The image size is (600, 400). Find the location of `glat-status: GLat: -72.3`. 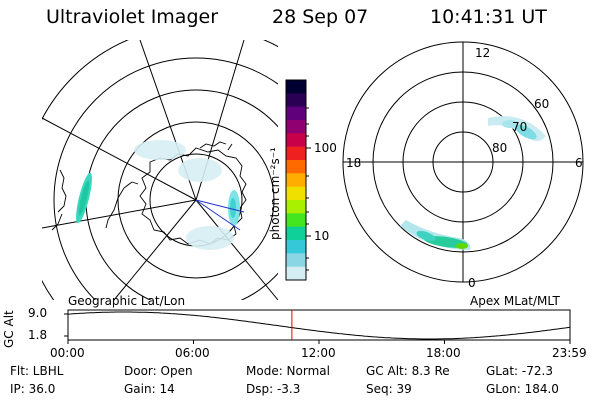

glat-status: GLat: -72.3 is located at coordinates (519, 371).